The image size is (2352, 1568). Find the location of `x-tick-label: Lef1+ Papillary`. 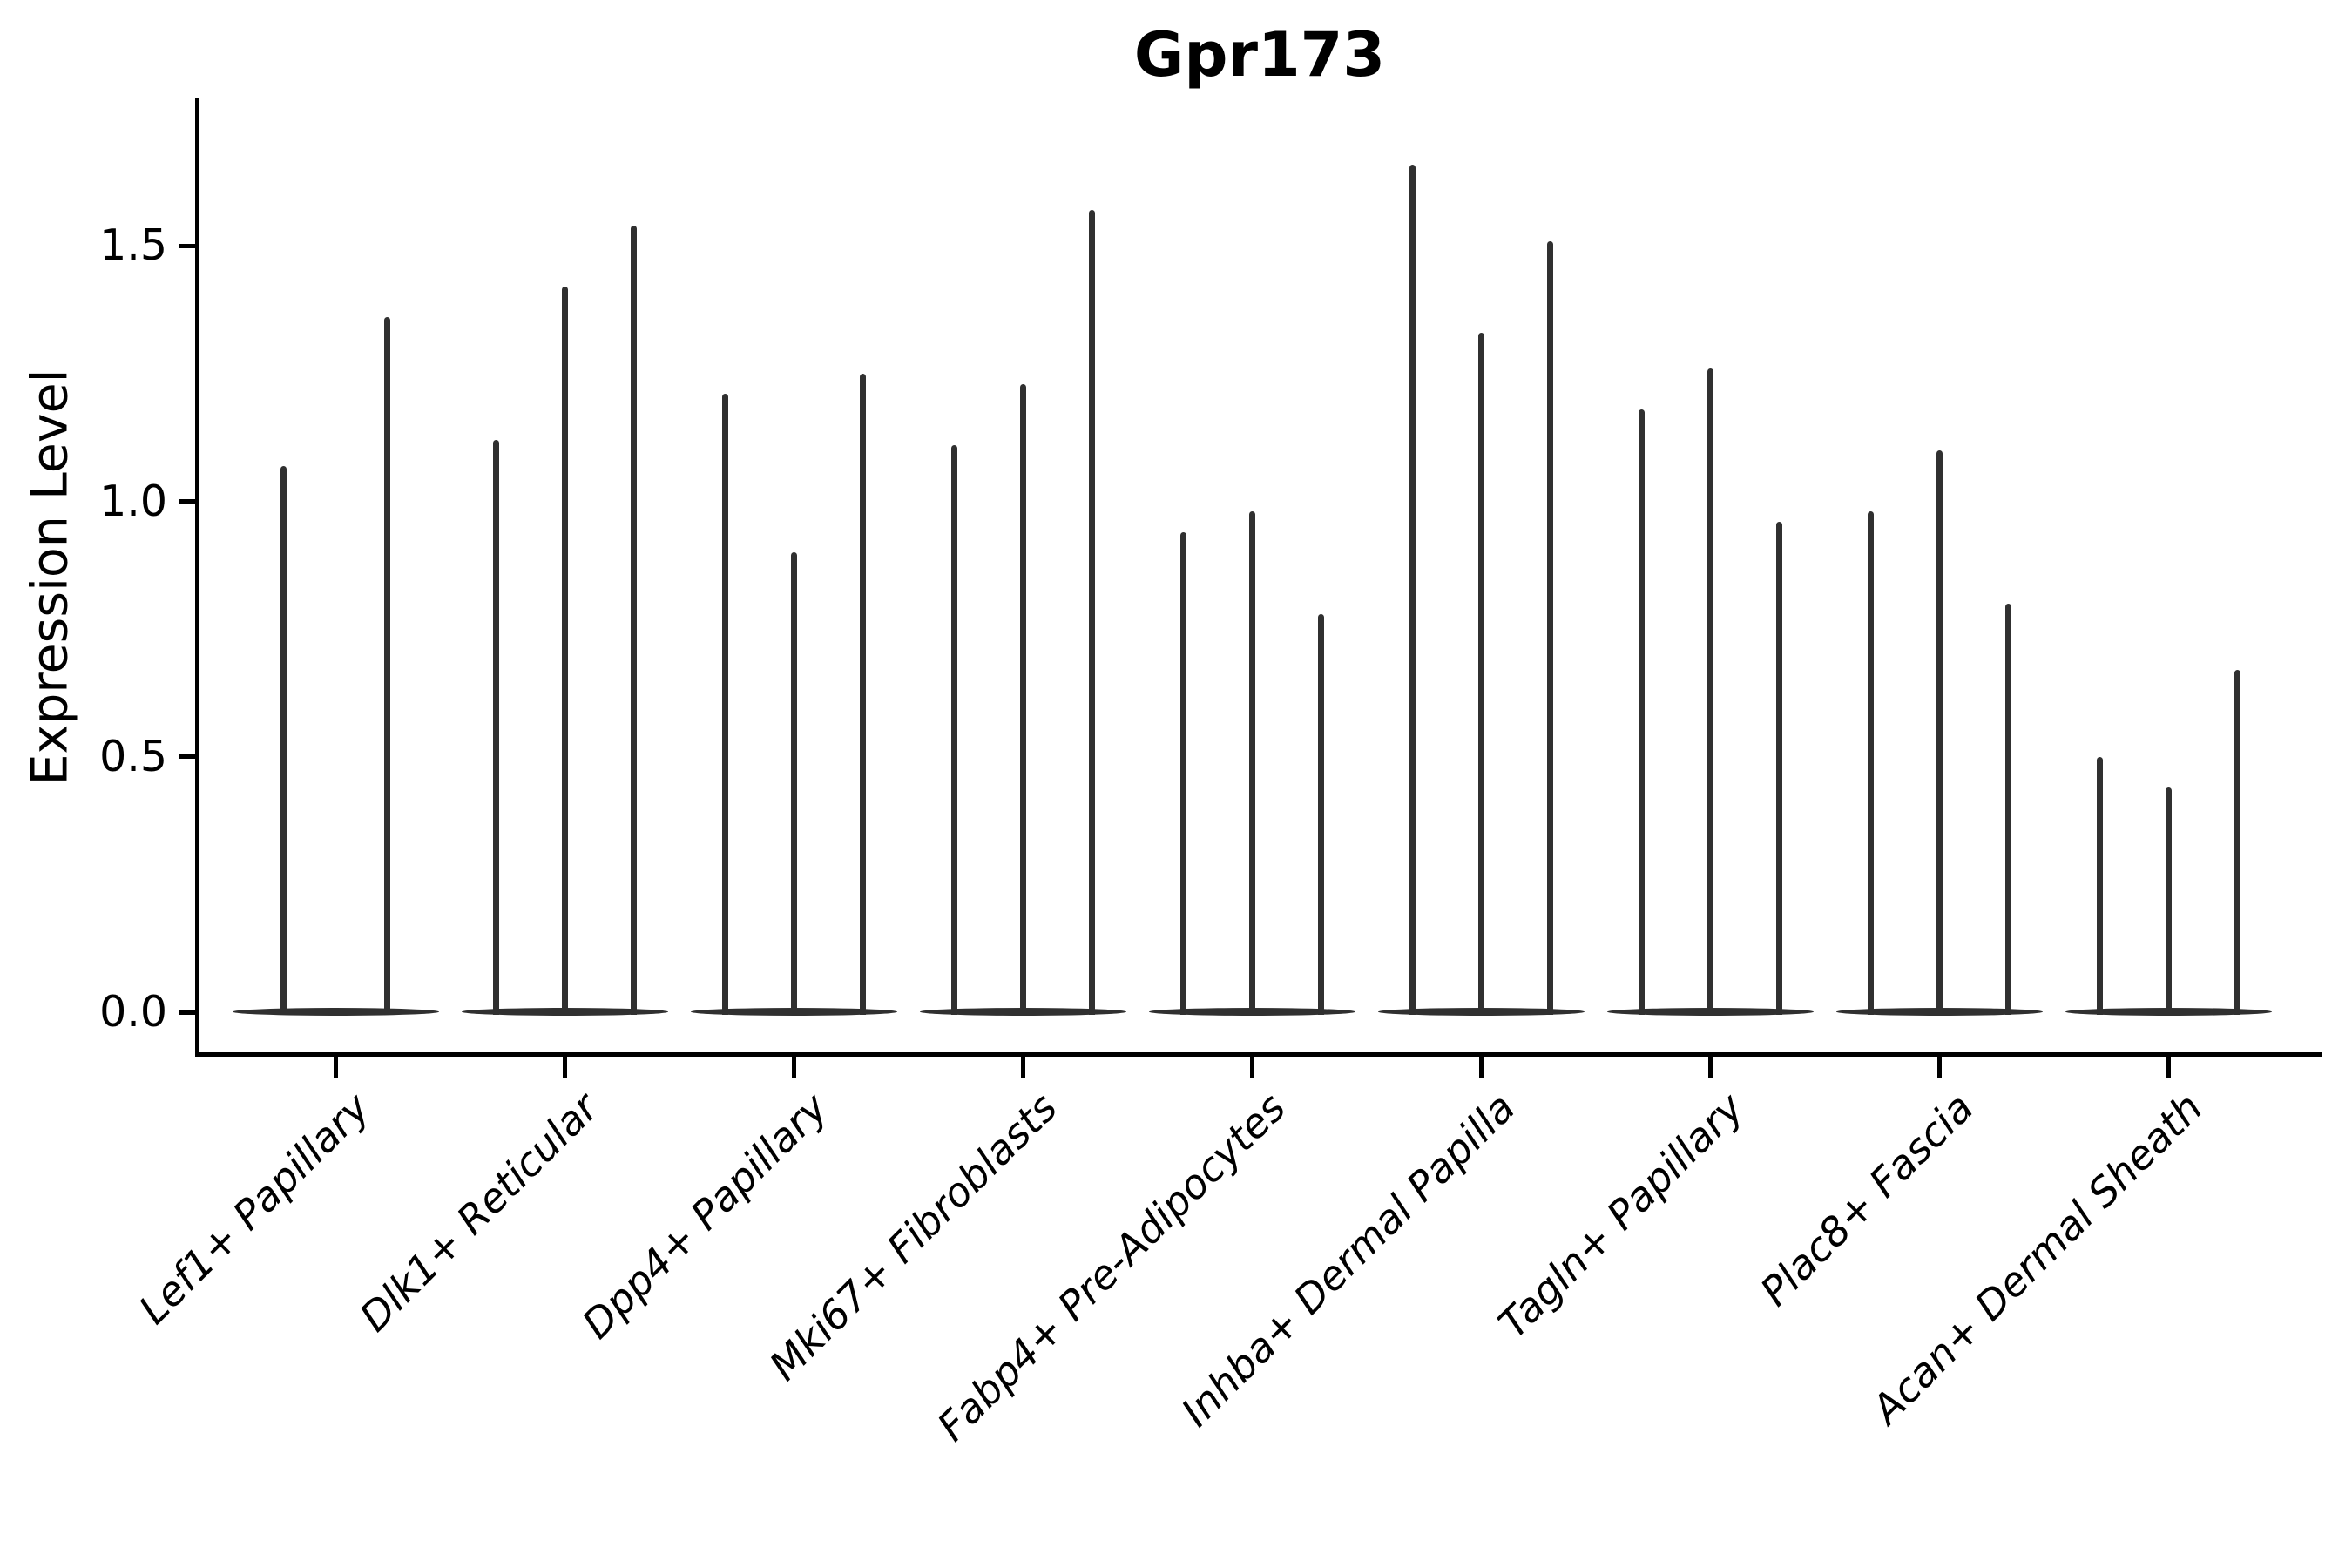

x-tick-label: Lef1+ Papillary is located at coordinates (254, 1209).